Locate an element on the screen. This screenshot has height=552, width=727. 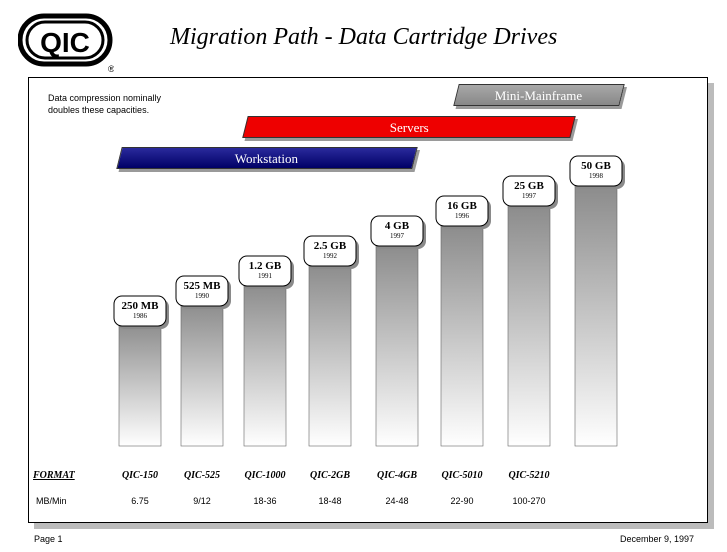
year-label-7: 1997 is located at coordinates (529, 196).